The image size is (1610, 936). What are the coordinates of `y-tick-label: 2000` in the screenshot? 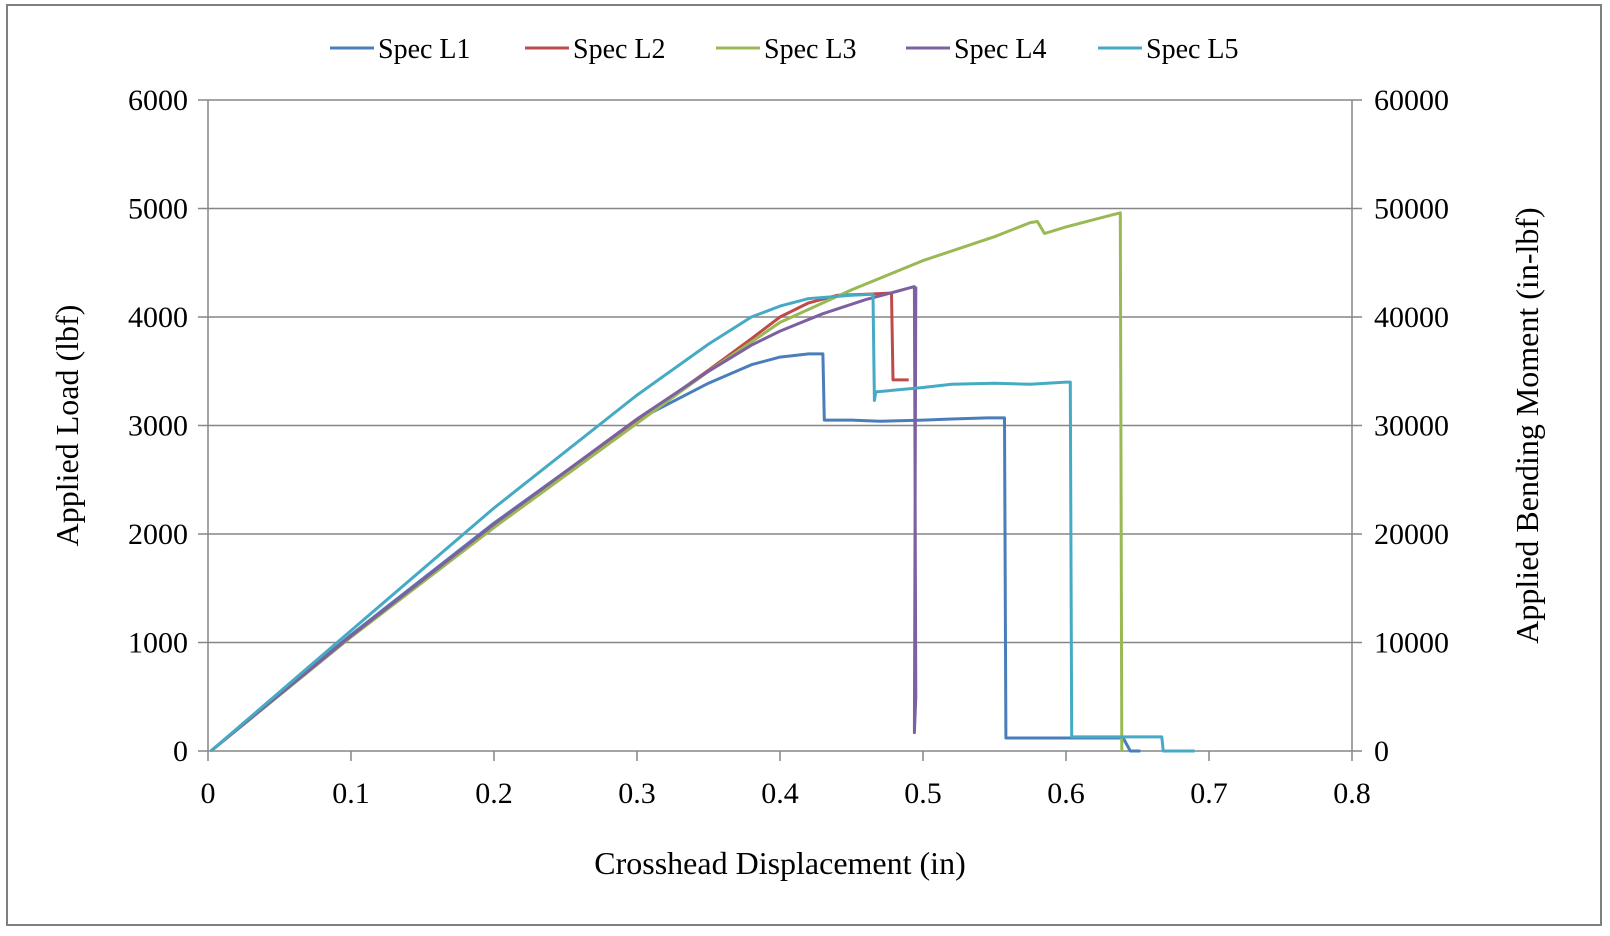 It's located at (158, 534).